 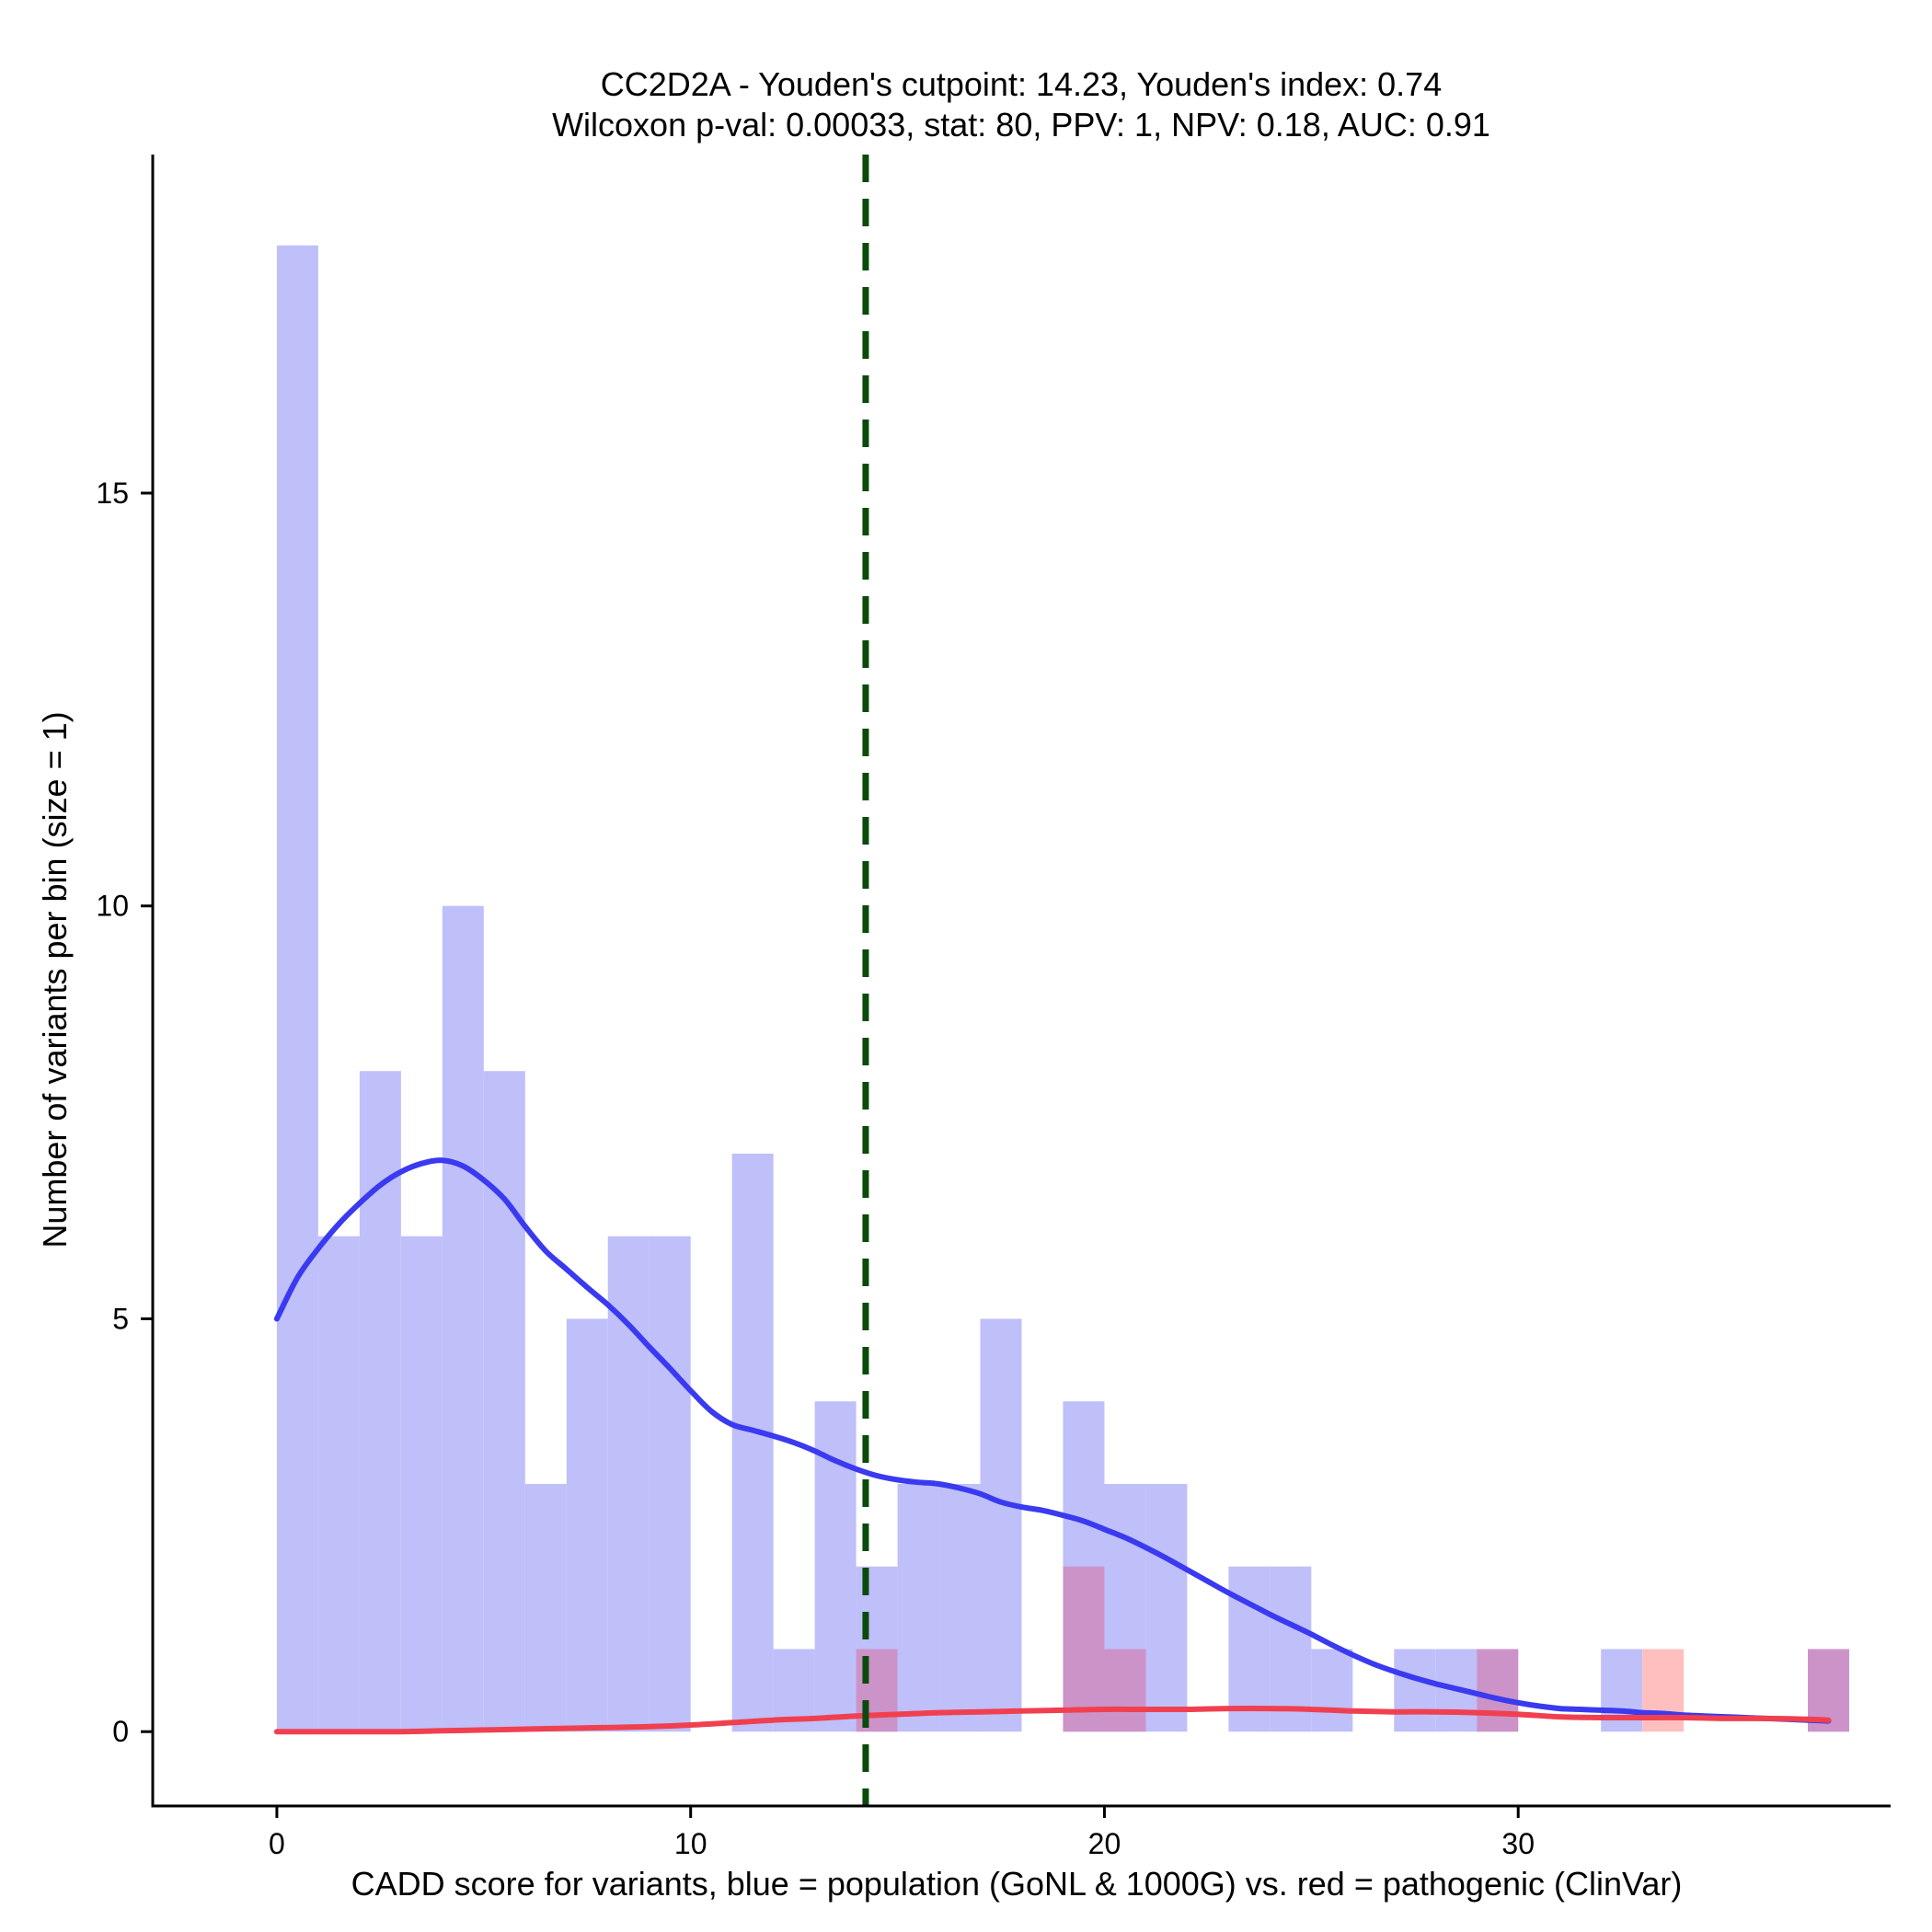 I want to click on pathogenic-bars, so click(x=1353, y=1649).